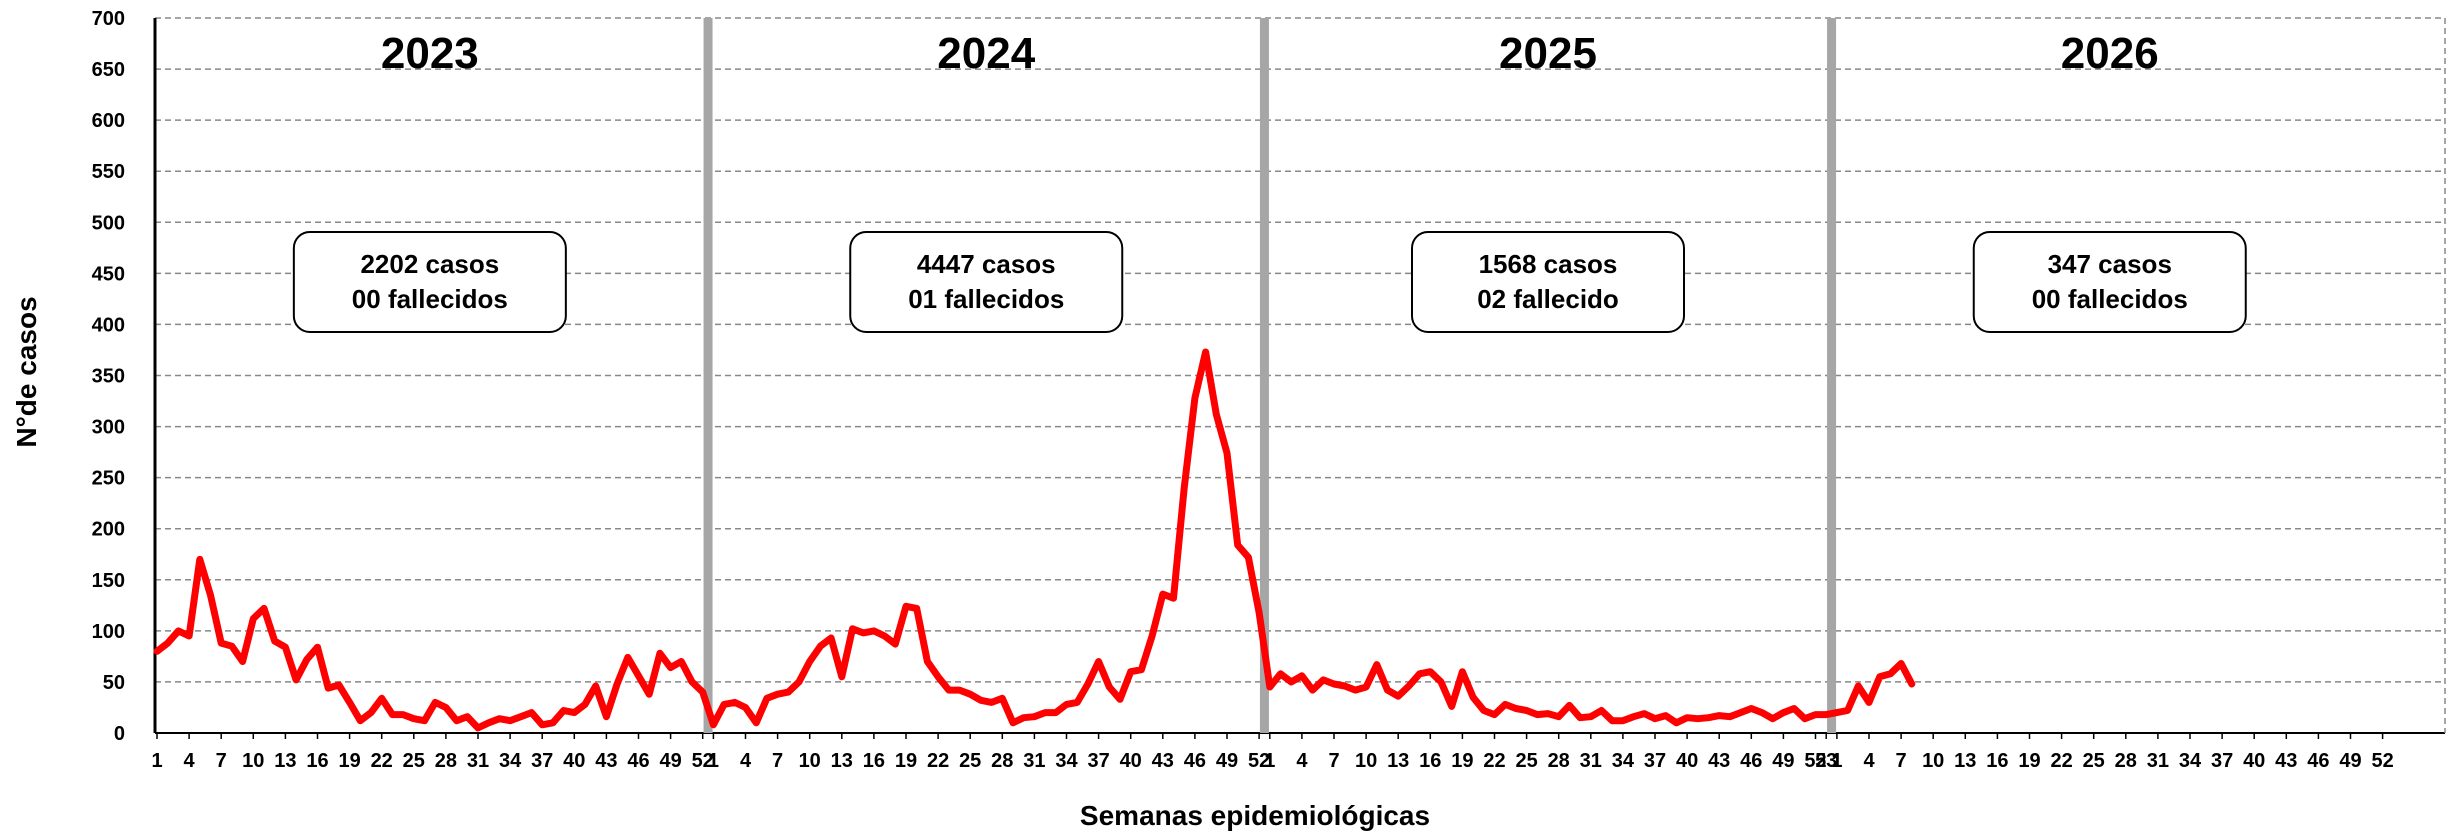  I want to click on y-tick-label: 50, so click(114, 683).